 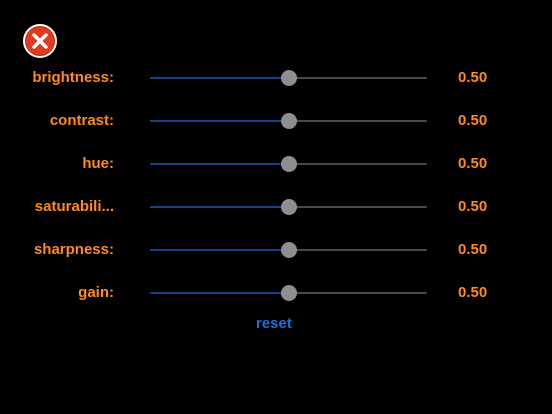 I want to click on close-button, so click(x=40, y=41).